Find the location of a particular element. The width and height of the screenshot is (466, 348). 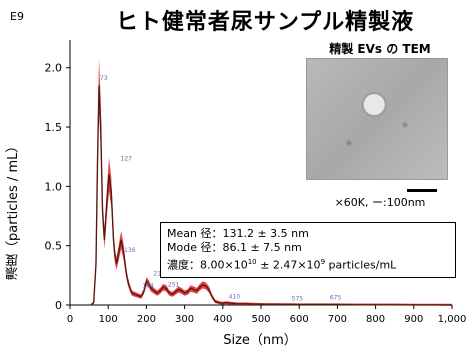

peak-annotation: 184 is located at coordinates (148, 286).